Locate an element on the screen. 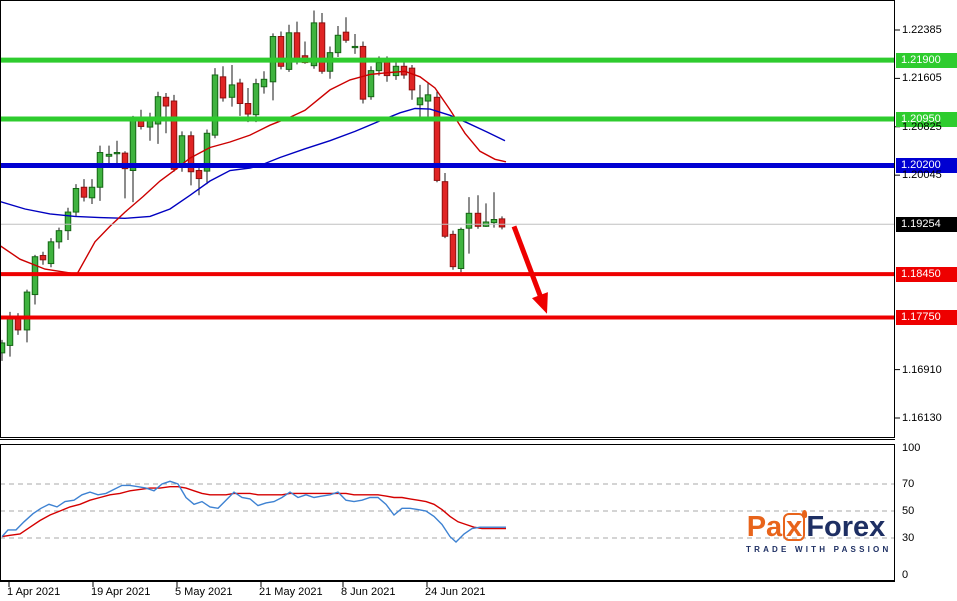  logo-x-box: x is located at coordinates (794, 527).